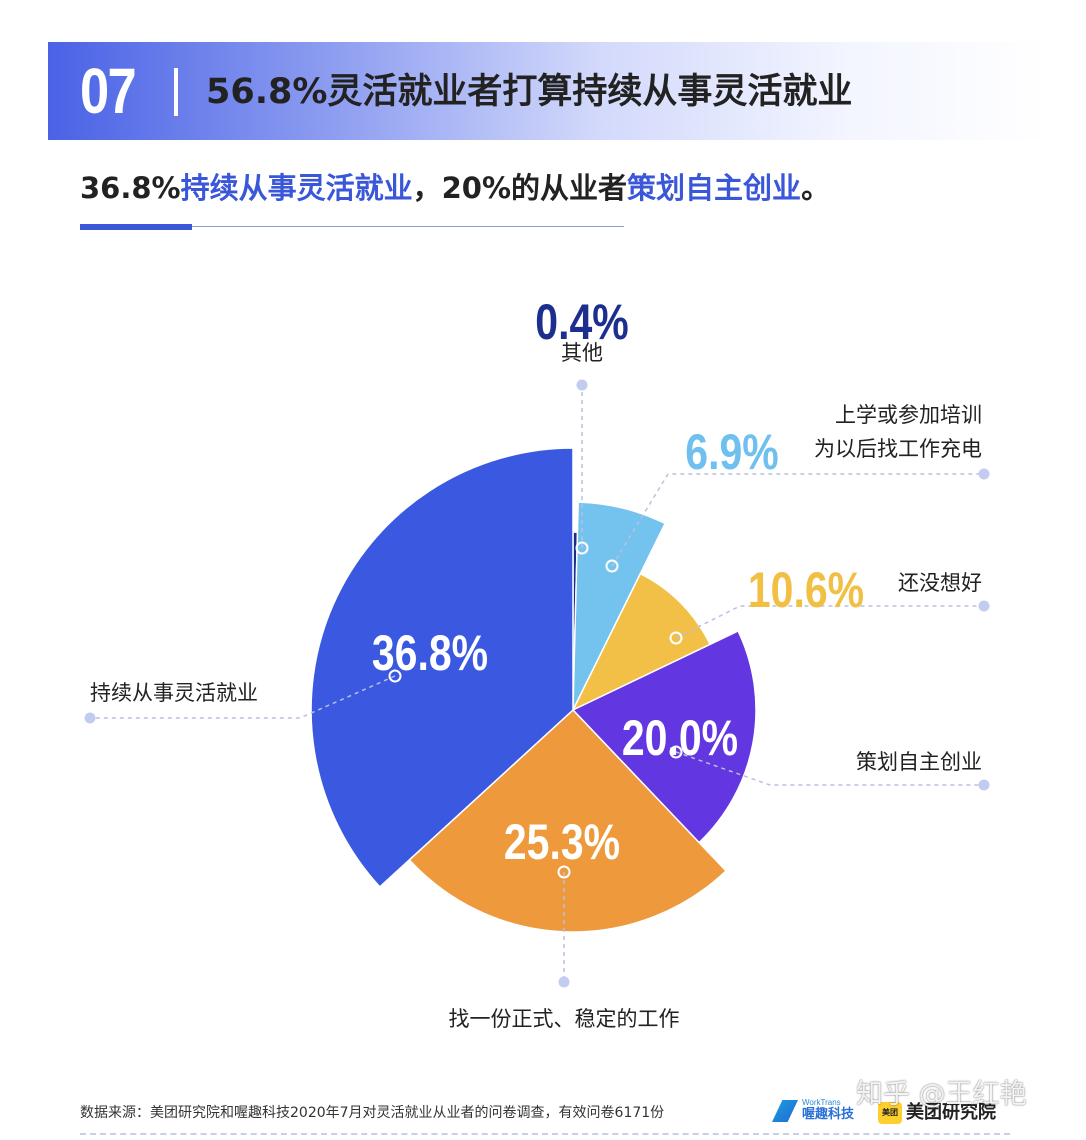 The height and width of the screenshot is (1140, 1086). Describe the element at coordinates (529, 92) in the screenshot. I see `page-title: 56.8%灵活就业者打算持续从事灵活就业` at that location.